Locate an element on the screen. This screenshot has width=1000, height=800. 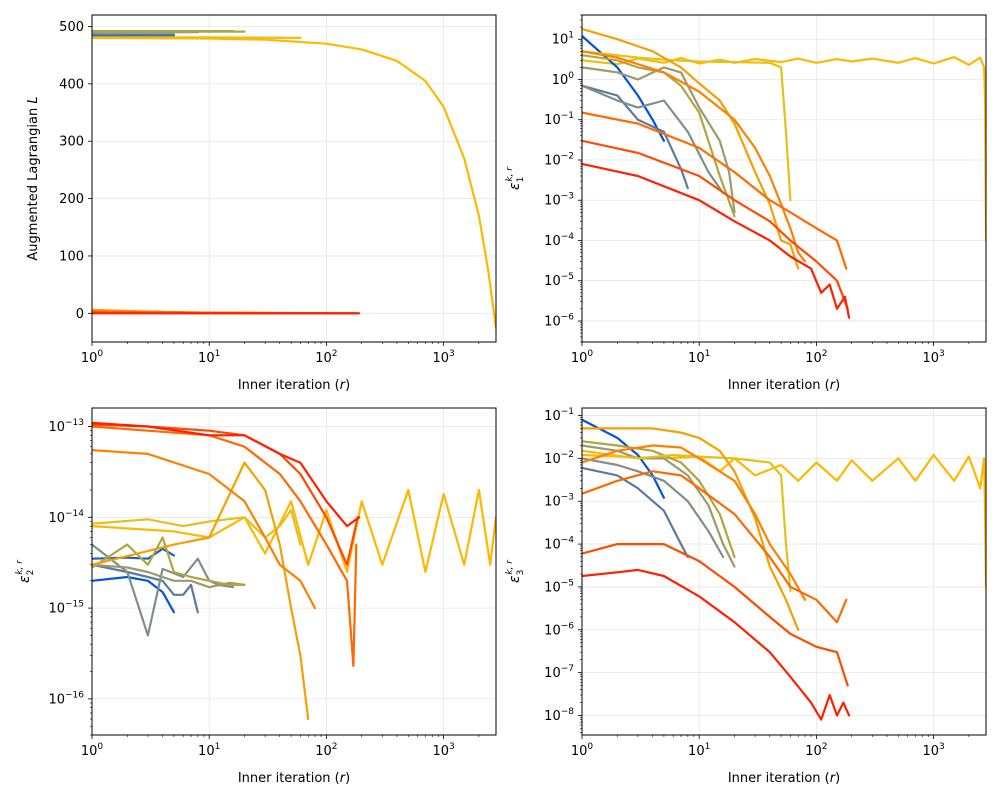
y-tick-label: 10⁻⁷ is located at coordinates (559, 672).